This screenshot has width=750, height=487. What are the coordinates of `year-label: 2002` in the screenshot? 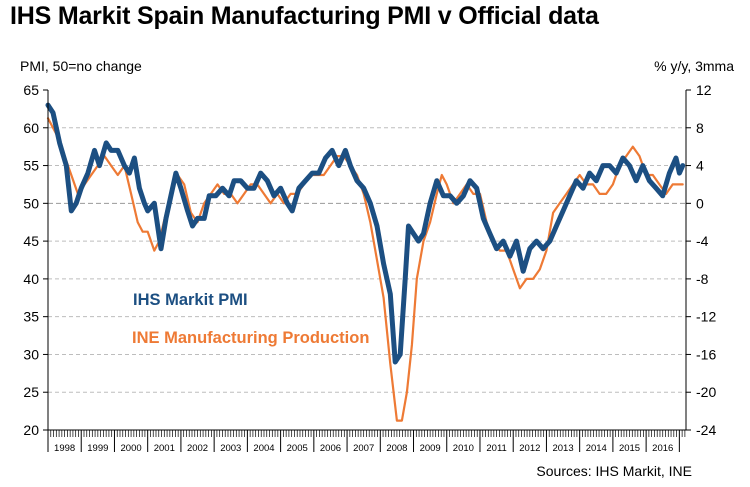 It's located at (197, 448).